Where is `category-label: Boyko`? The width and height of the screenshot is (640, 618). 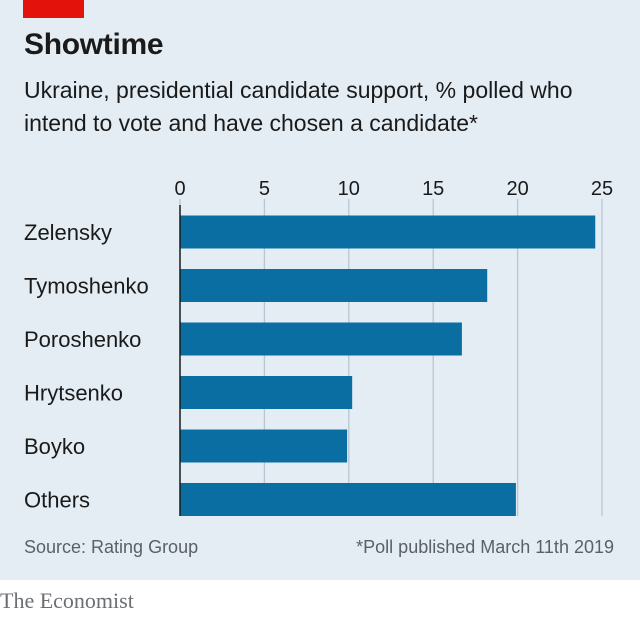
category-label: Boyko is located at coordinates (54, 446).